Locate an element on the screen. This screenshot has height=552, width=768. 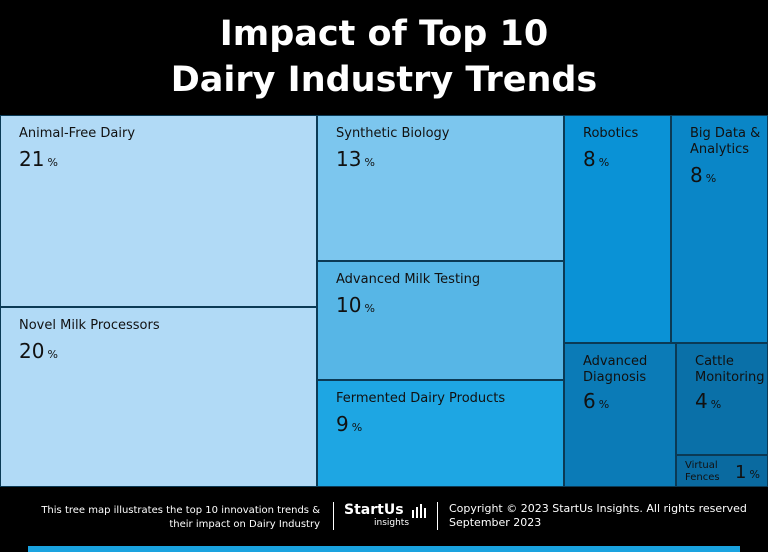
tile-label: Big Data & Analytics is located at coordinates (725, 141).